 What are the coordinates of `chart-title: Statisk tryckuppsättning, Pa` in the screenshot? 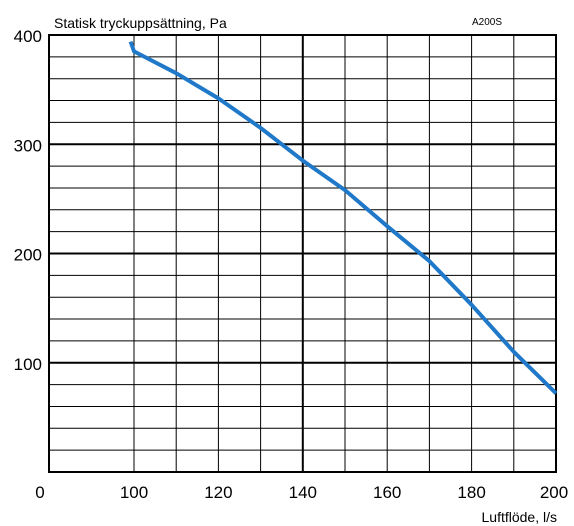 It's located at (140, 23).